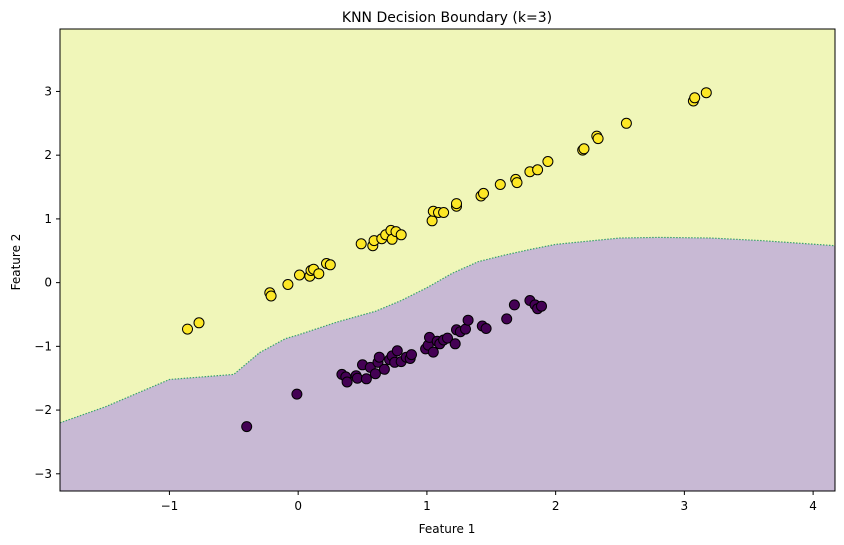 This screenshot has height=545, width=844. What do you see at coordinates (170, 506) in the screenshot?
I see `x-tick-label: −1` at bounding box center [170, 506].